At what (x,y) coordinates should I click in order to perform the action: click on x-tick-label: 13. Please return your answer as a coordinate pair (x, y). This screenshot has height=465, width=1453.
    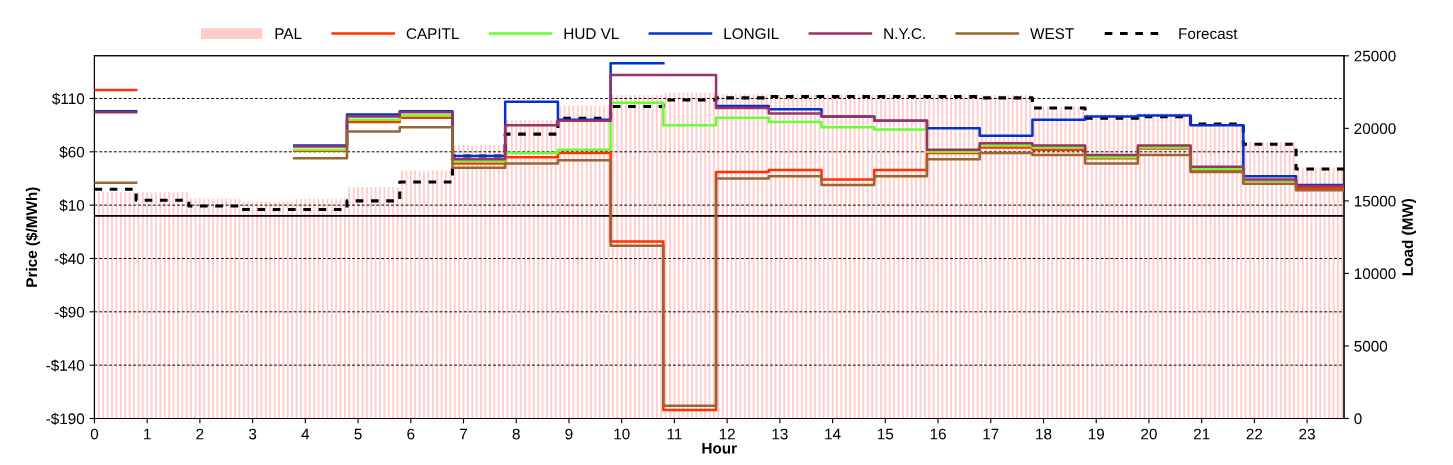
    Looking at the image, I should click on (780, 434).